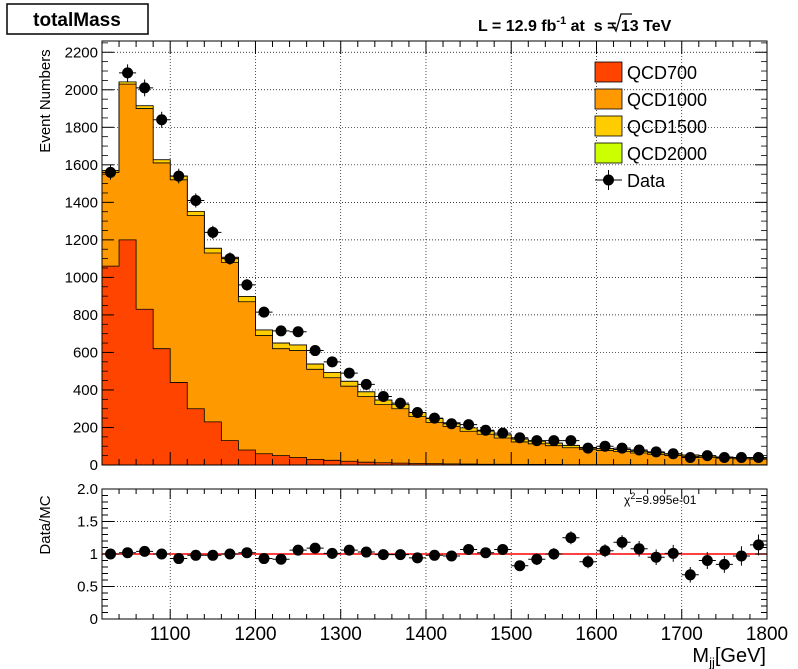  Describe the element at coordinates (255, 634) in the screenshot. I see `xtick-label: 1200` at that location.